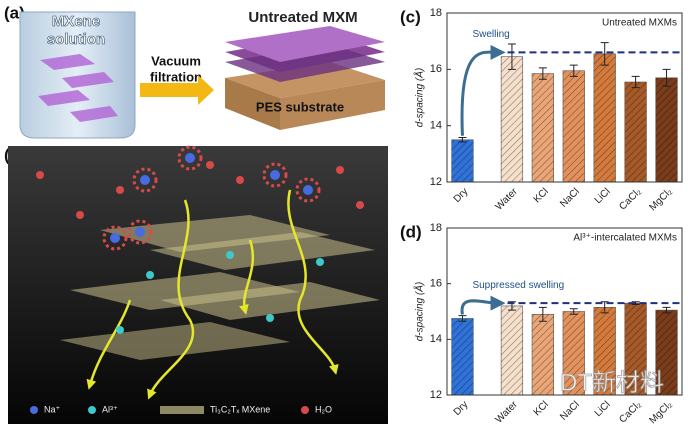 The width and height of the screenshot is (693, 429). I want to click on membrane-title: Untreated MXM, so click(302, 17).